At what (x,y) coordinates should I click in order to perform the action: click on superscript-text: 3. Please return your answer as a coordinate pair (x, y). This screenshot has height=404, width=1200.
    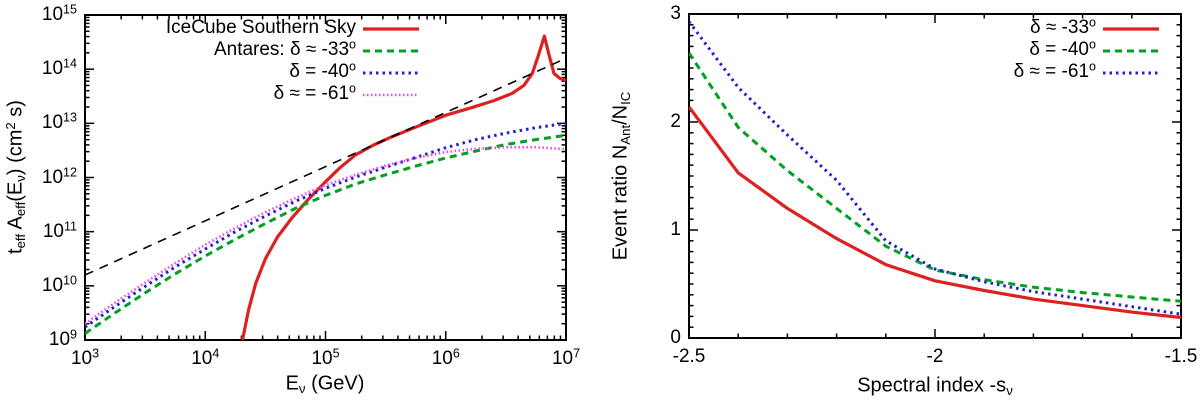
    Looking at the image, I should click on (96, 353).